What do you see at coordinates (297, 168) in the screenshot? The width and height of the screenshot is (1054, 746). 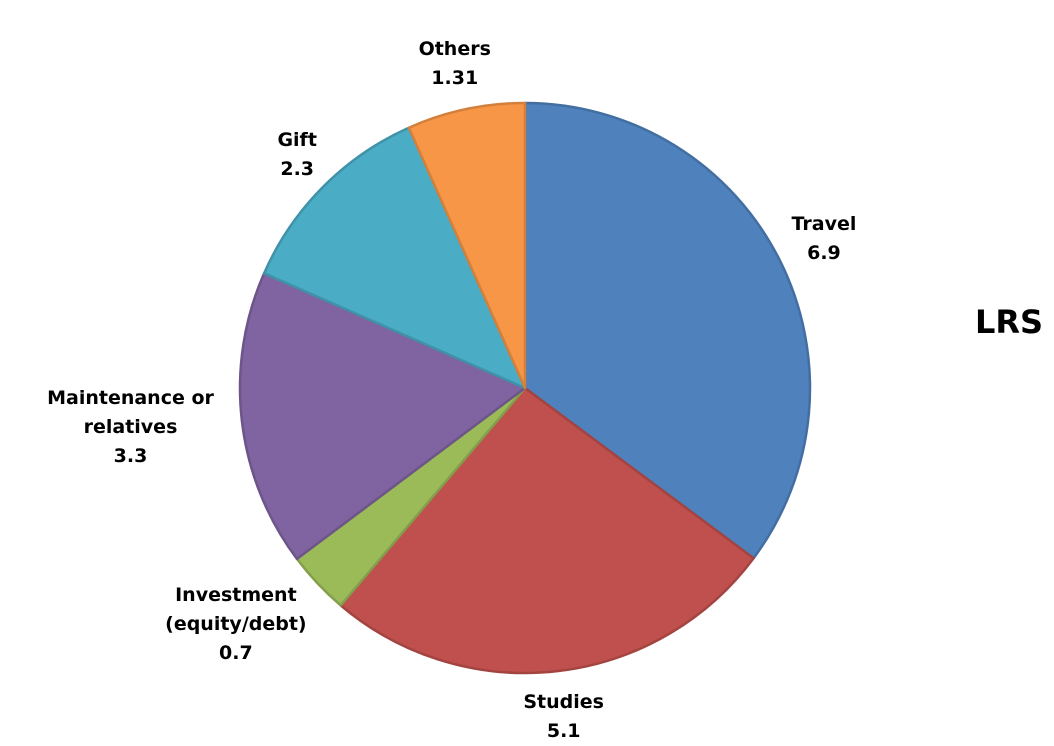 I see `slice-value: 2.3` at bounding box center [297, 168].